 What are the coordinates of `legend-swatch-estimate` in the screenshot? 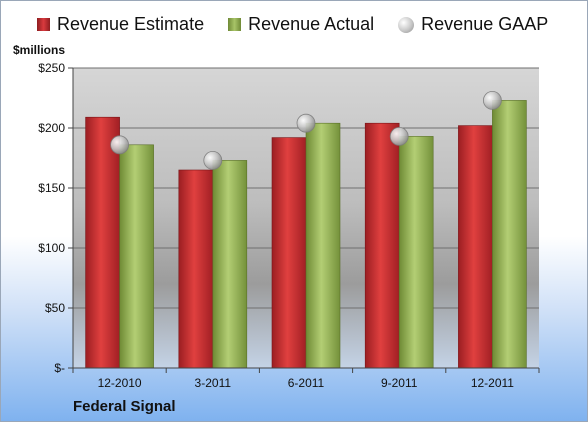 It's located at (43, 24).